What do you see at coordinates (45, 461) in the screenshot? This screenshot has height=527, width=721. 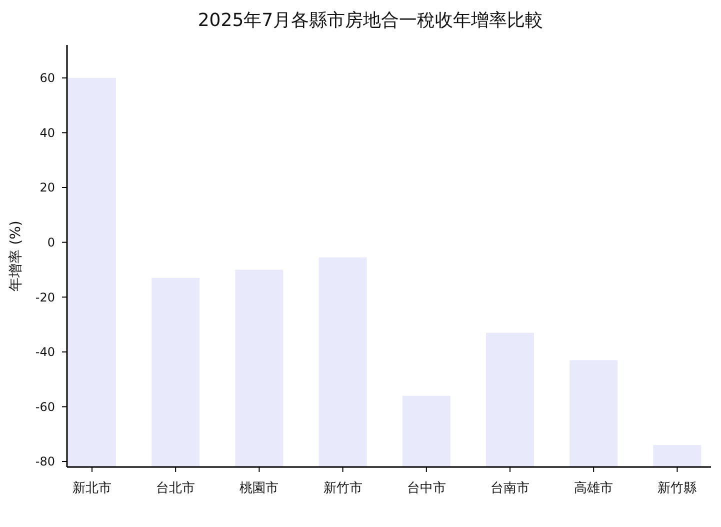 I see `y-tick-label: -80` at bounding box center [45, 461].